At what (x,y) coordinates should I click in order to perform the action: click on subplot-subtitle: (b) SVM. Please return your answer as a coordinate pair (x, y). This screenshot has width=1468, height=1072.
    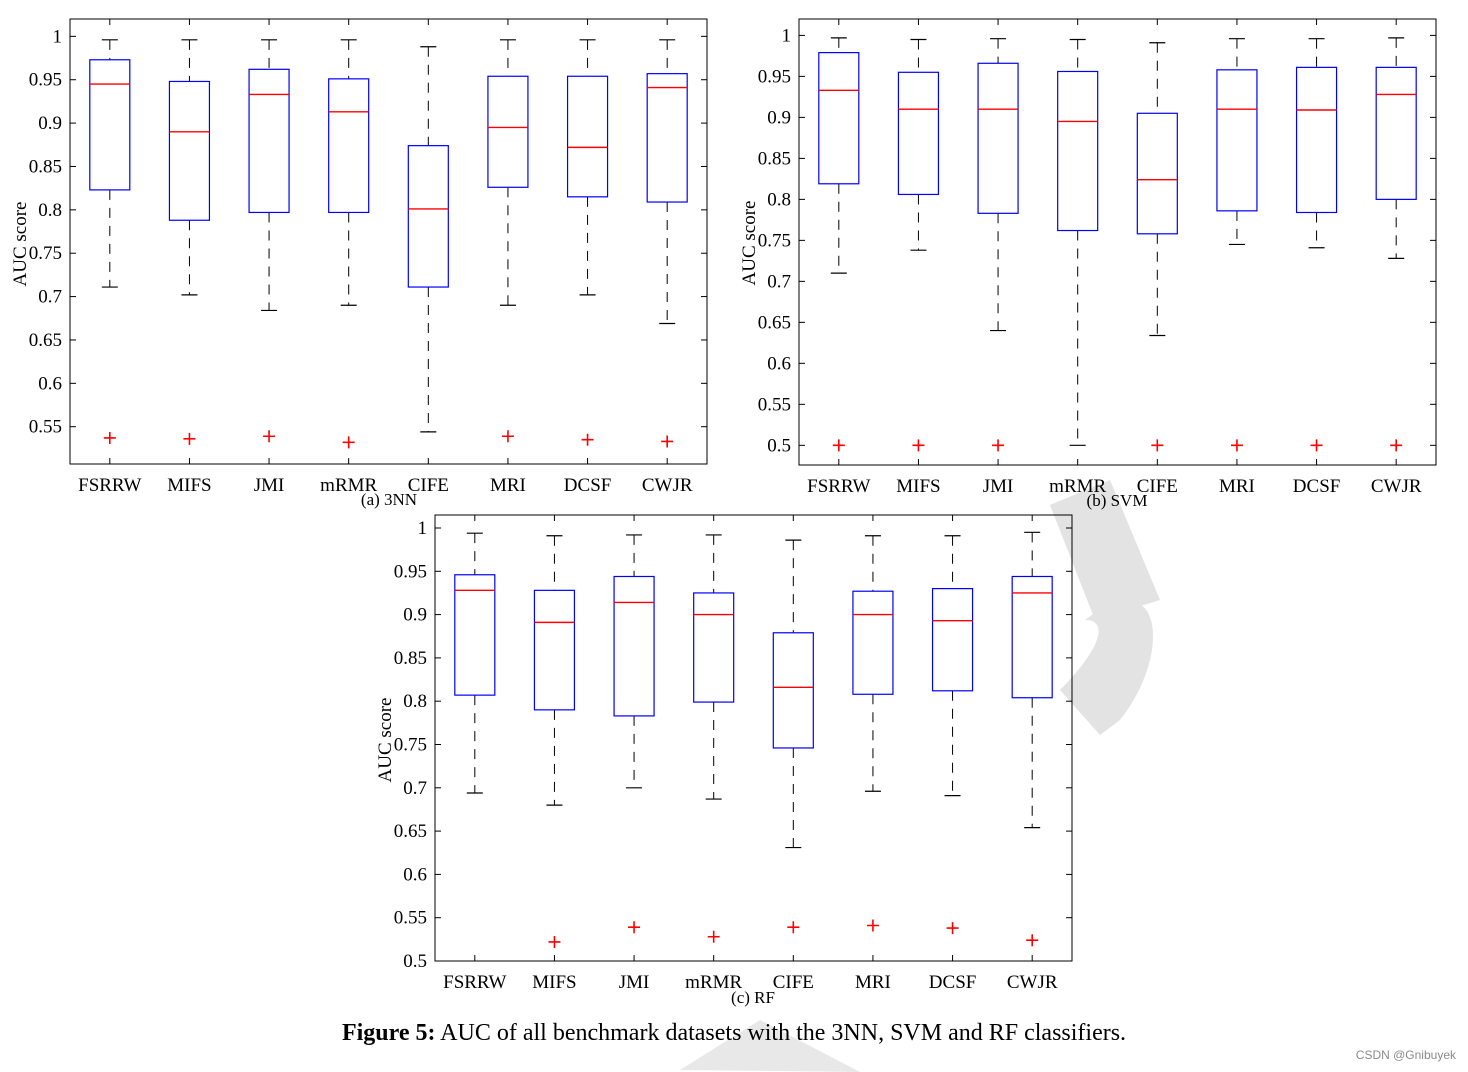
    Looking at the image, I should click on (1117, 500).